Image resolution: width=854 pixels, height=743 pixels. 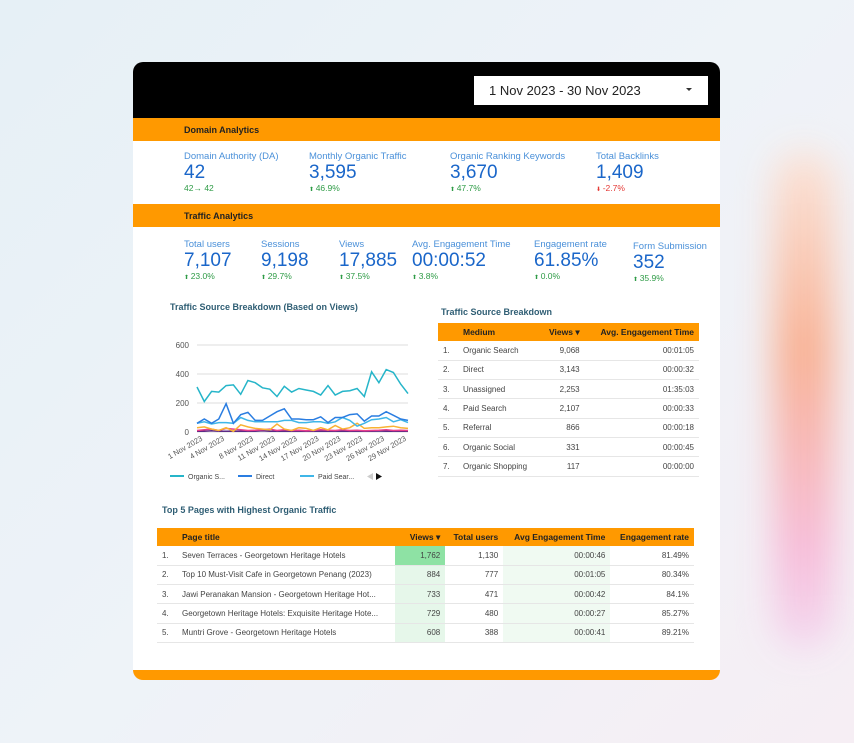 I want to click on table-row: 6. Organic Social 331 00:00:45, so click(x=568, y=447).